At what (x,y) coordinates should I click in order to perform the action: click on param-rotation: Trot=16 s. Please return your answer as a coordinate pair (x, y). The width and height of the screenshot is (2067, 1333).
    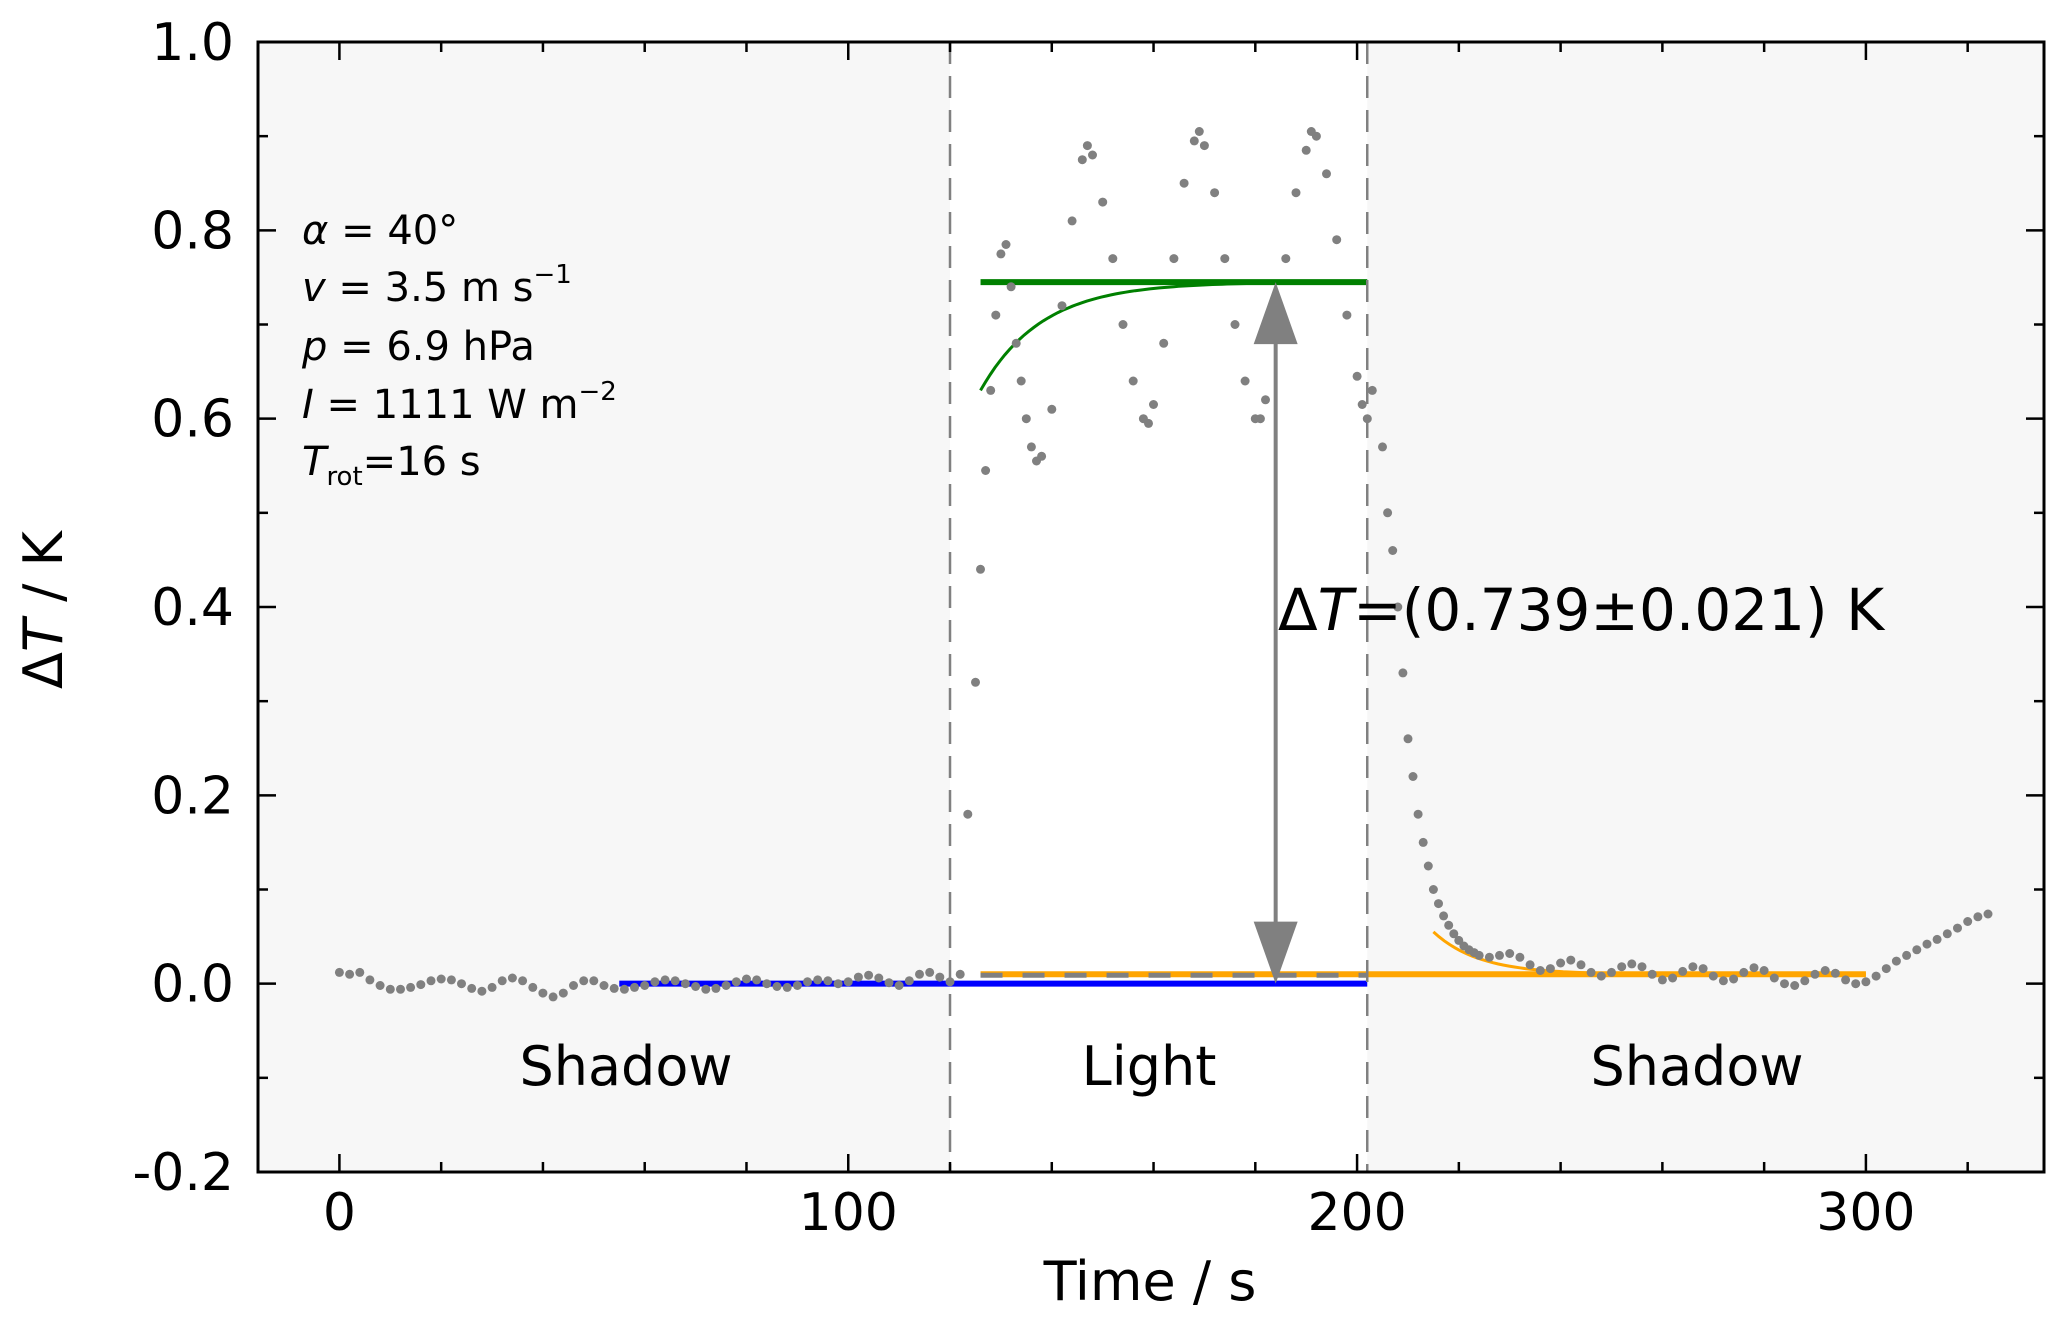
    Looking at the image, I should click on (391, 465).